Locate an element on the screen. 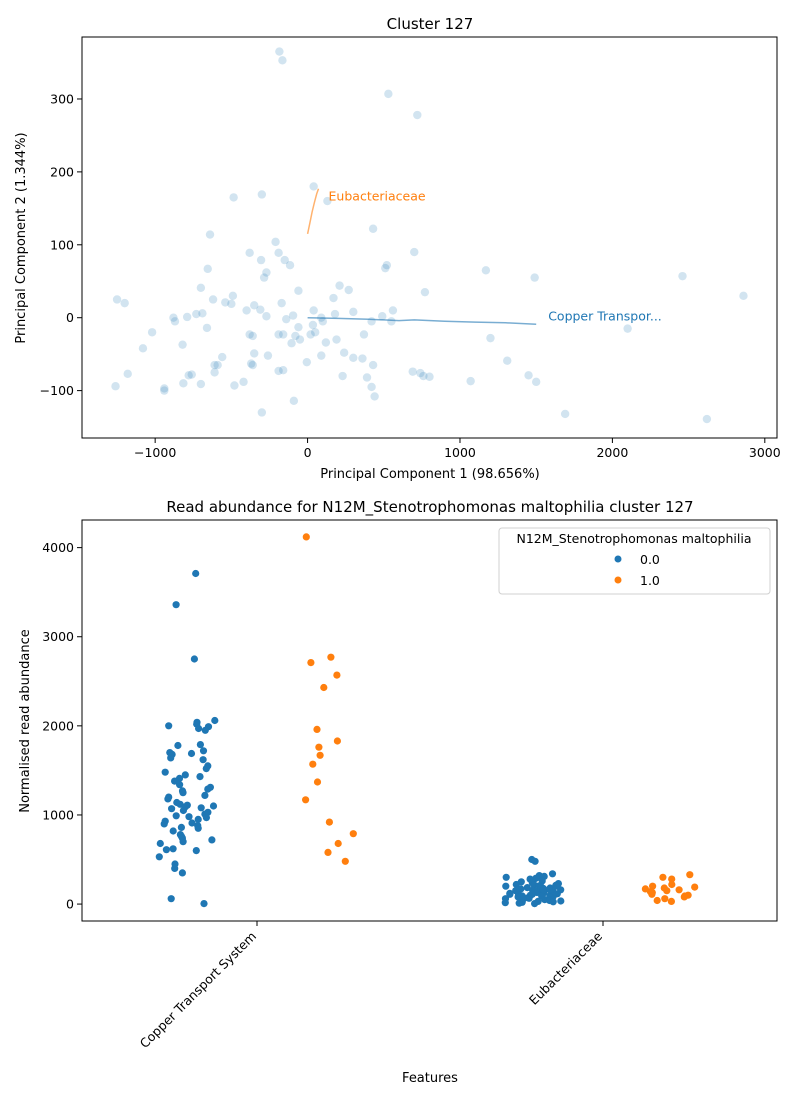 This screenshot has width=800, height=1100. pca-y-tick-label: −100 is located at coordinates (57, 390).